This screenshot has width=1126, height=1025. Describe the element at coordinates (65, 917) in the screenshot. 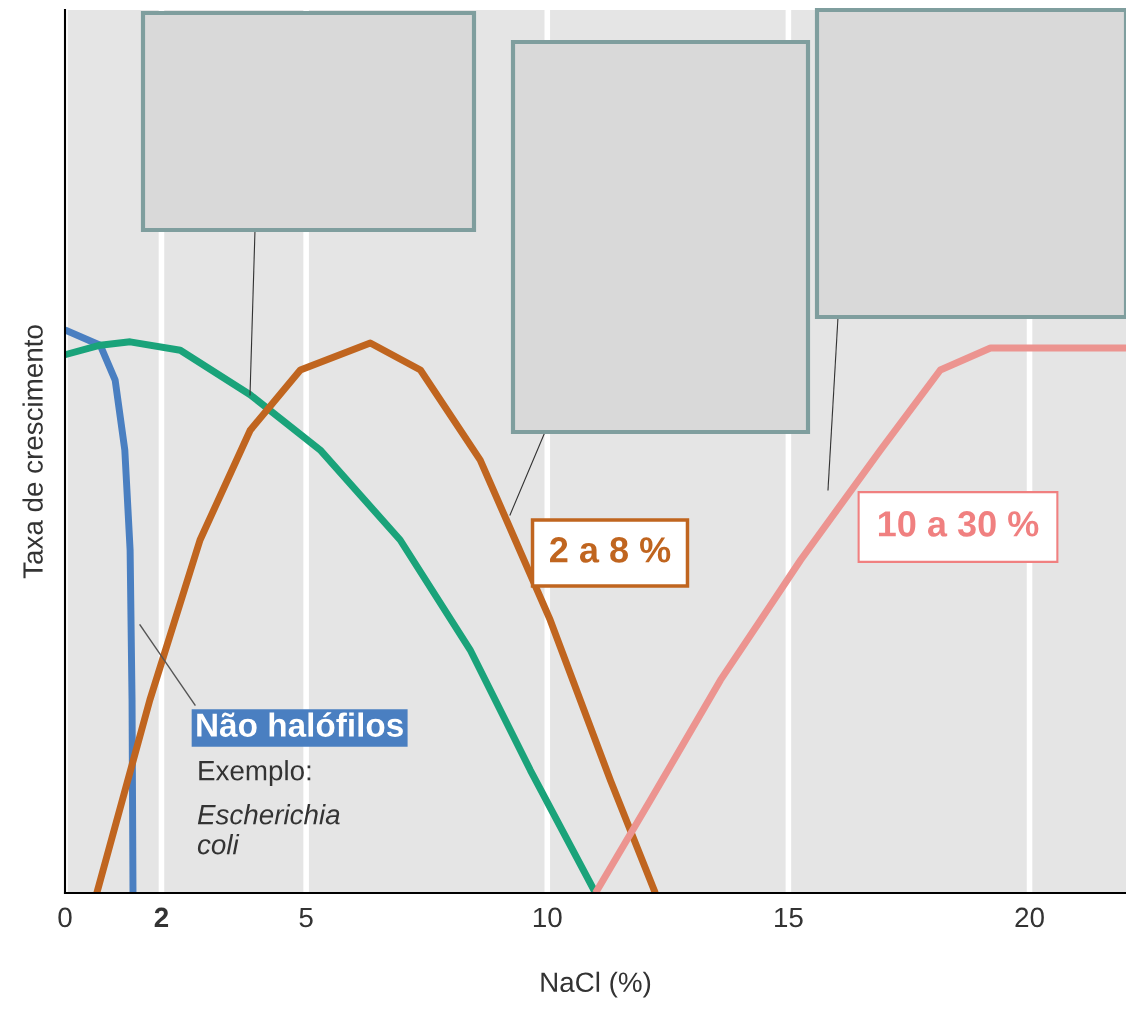

I see `x-tick-label: 0` at that location.